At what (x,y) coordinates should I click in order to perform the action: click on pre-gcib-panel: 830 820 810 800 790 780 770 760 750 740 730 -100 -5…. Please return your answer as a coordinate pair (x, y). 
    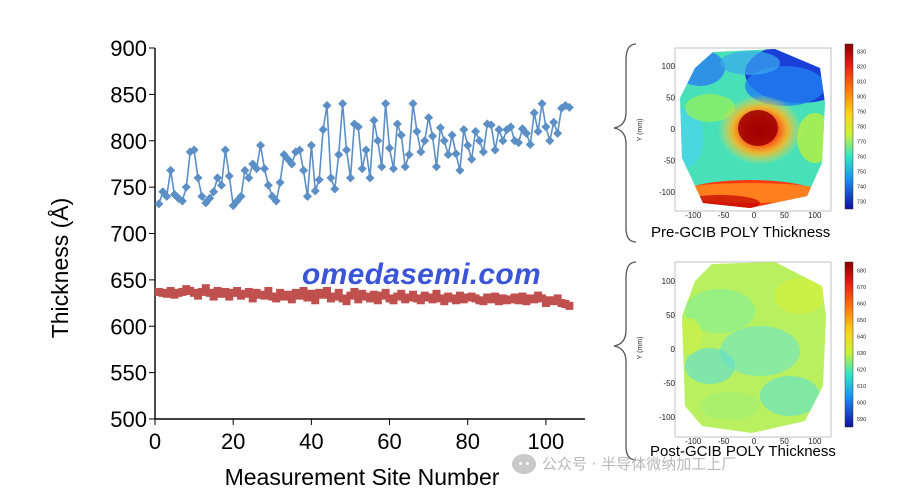
    Looking at the image, I should click on (745, 143).